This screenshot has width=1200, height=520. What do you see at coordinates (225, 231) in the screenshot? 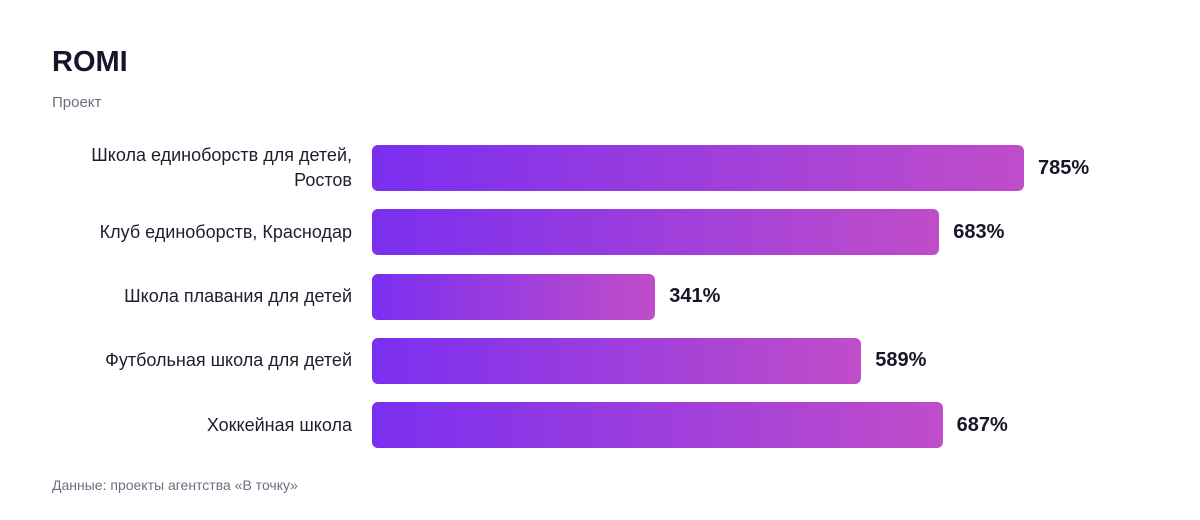
I see `category-label: Клуб единоборств, Краснодар` at bounding box center [225, 231].